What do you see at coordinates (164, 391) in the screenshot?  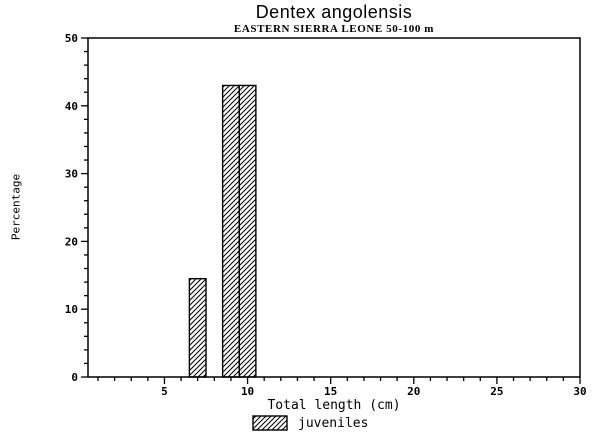 I see `x-tick-label: 5` at bounding box center [164, 391].